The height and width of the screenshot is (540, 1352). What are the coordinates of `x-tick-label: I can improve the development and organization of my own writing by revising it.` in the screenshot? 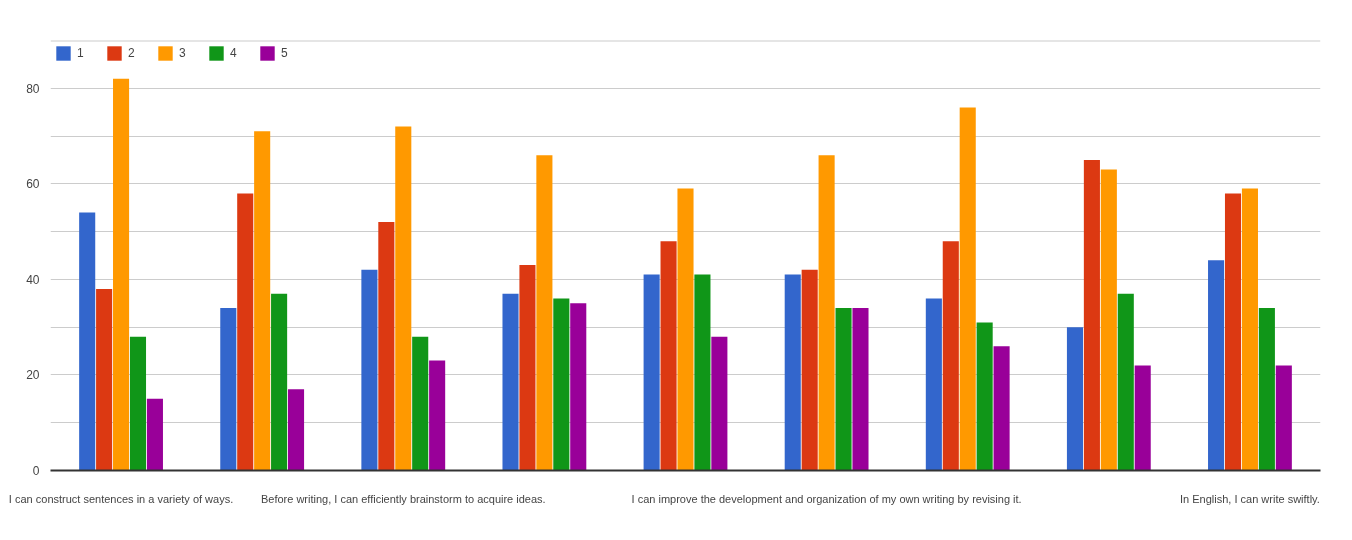 It's located at (826, 498).